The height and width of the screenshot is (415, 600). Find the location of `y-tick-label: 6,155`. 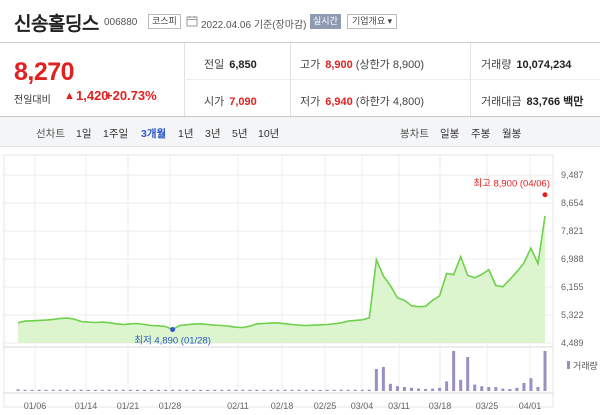

y-tick-label: 6,155 is located at coordinates (572, 287).